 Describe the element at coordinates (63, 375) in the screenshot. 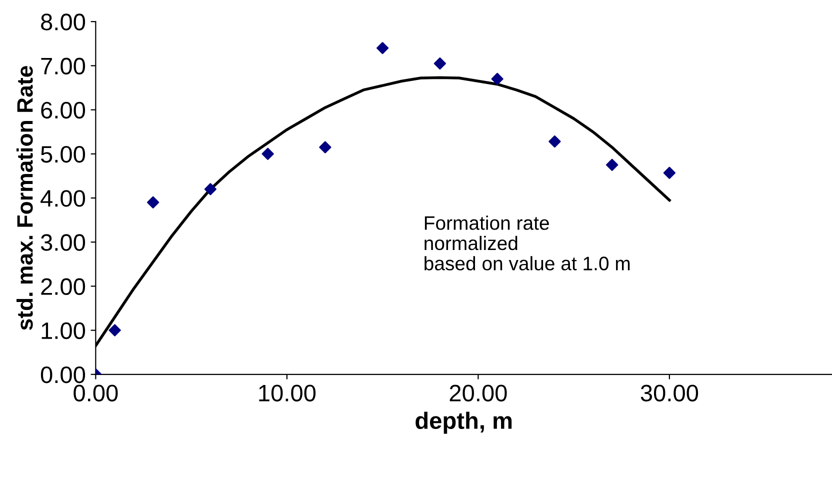

I see `y-tick-label: 0.00` at that location.